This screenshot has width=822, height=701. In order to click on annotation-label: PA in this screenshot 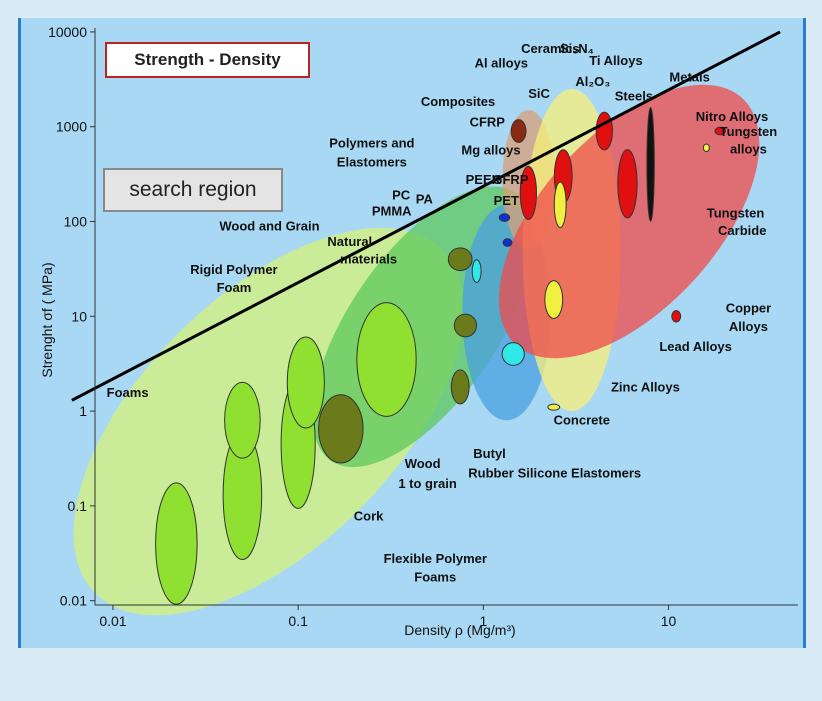, I will do `click(425, 198)`.